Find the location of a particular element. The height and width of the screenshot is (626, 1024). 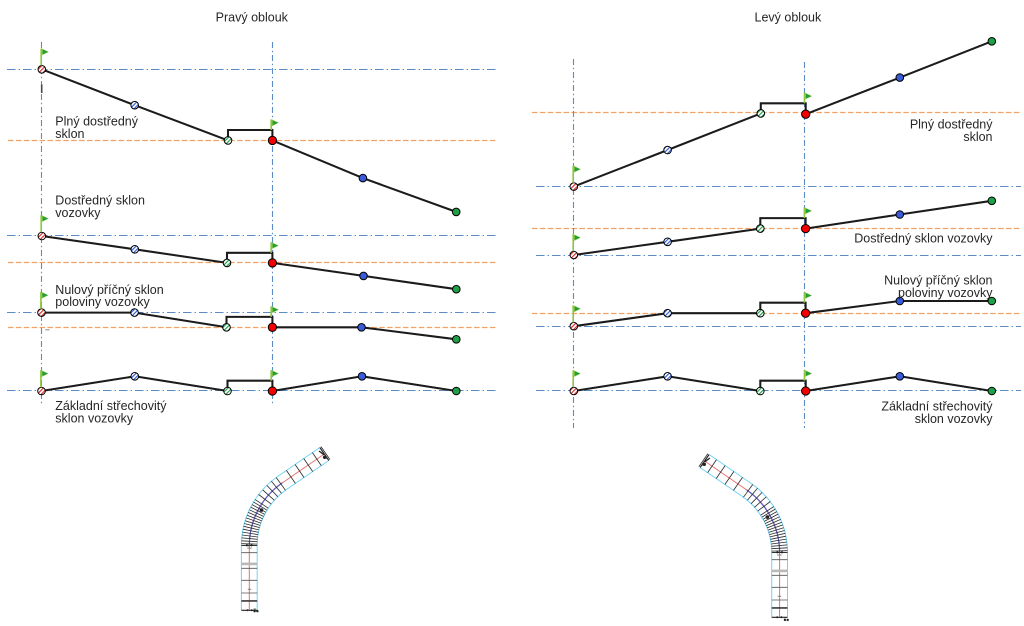

svg-text: Pravý oblouk is located at coordinates (252, 17).